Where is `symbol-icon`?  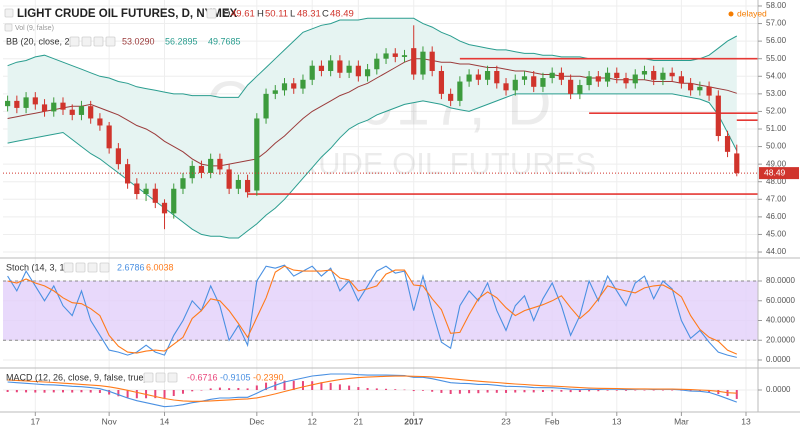
symbol-icon is located at coordinates (9, 13).